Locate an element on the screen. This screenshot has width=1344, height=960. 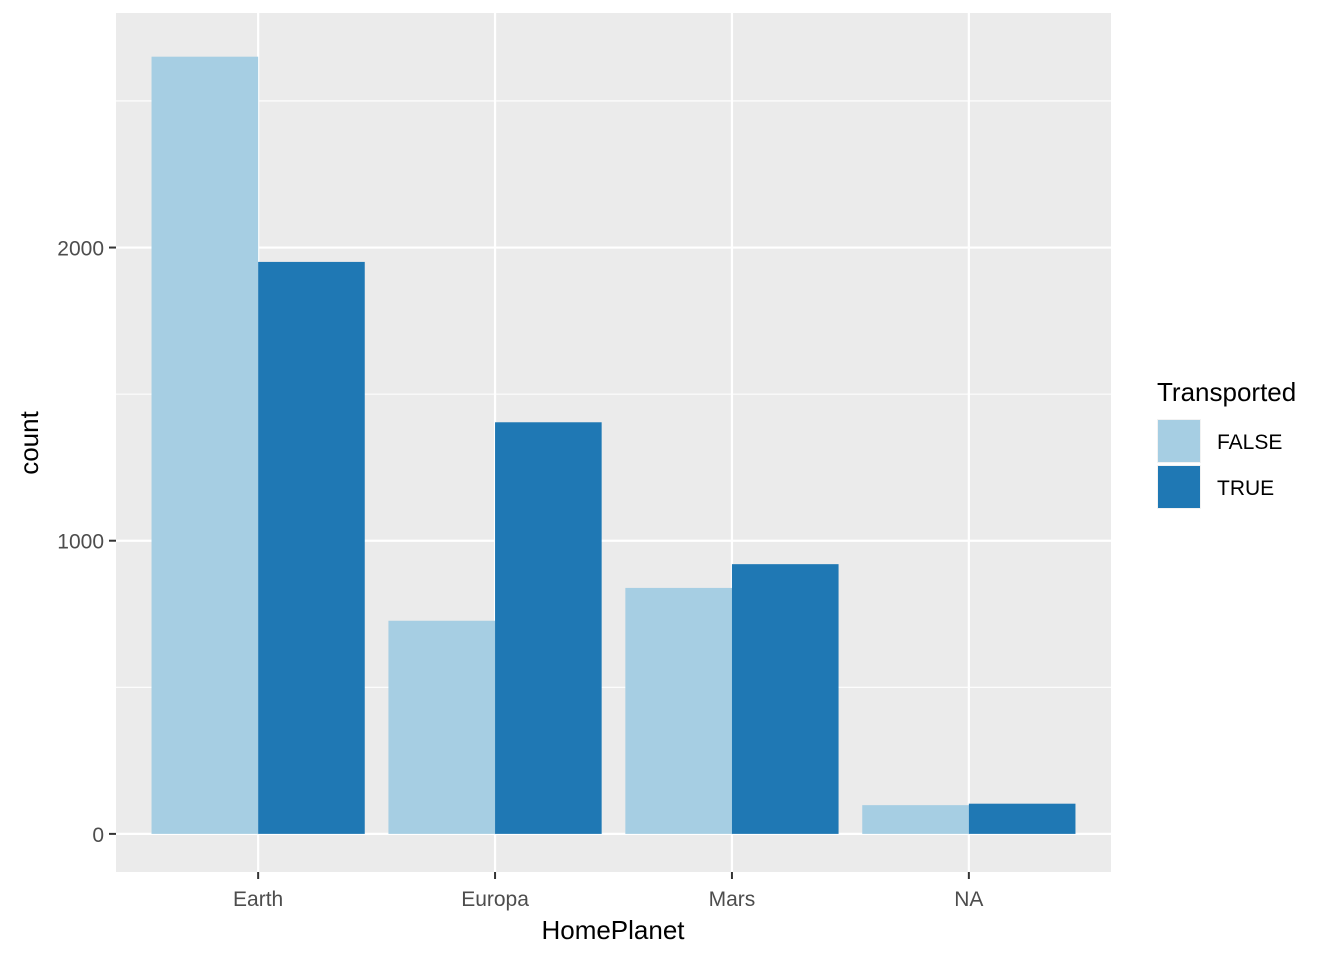
x-tick-label-mars: Mars is located at coordinates (732, 899).